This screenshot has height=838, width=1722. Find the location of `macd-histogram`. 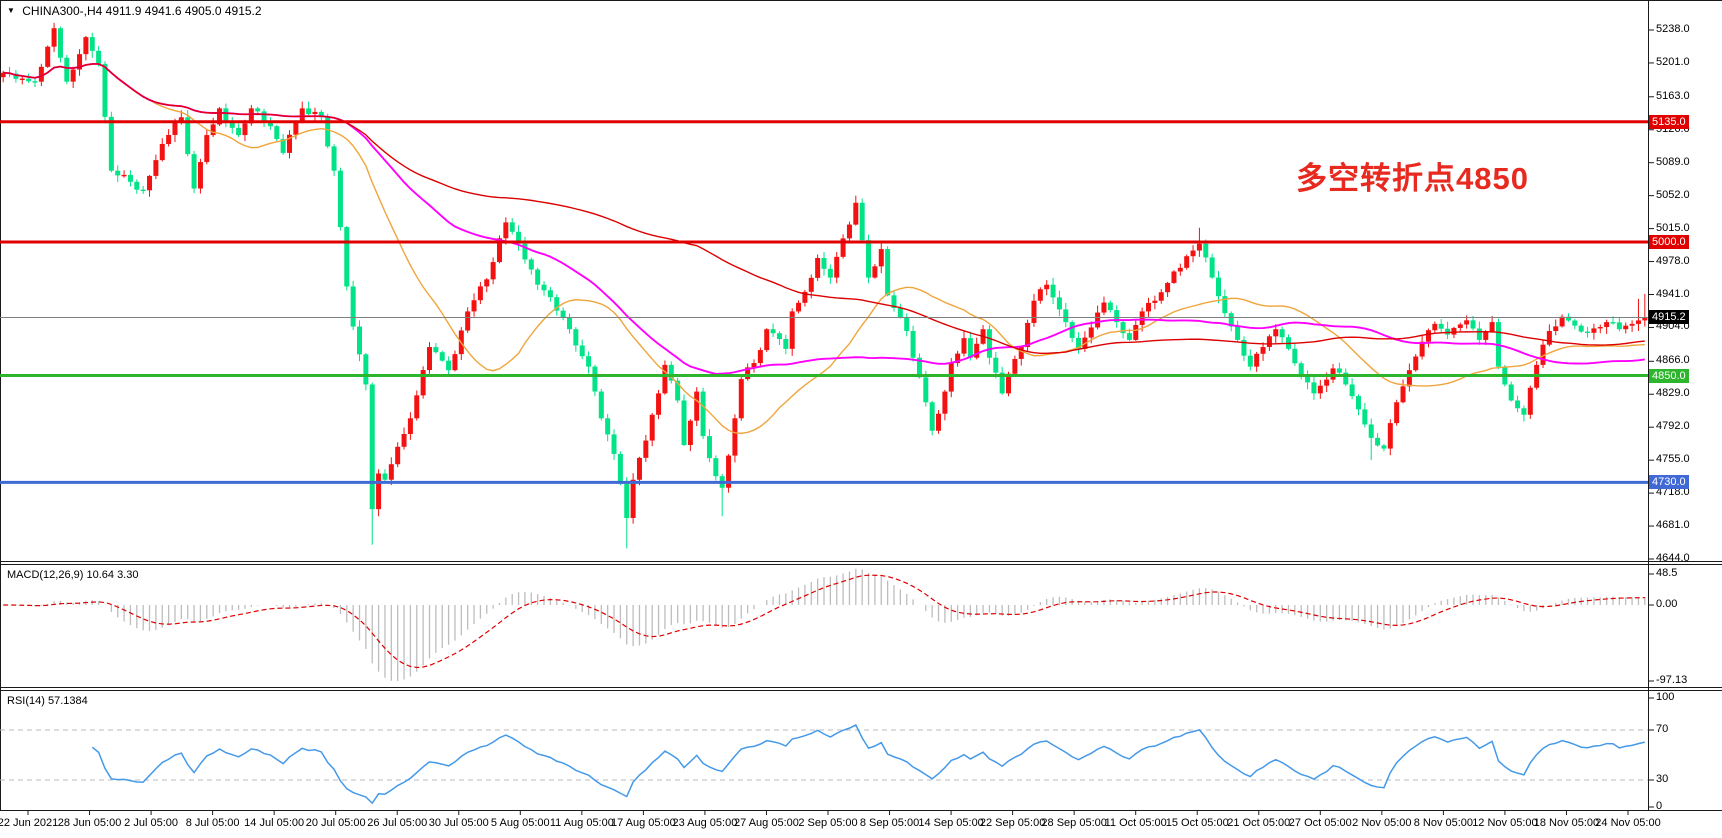

macd-histogram is located at coordinates (827, 624).